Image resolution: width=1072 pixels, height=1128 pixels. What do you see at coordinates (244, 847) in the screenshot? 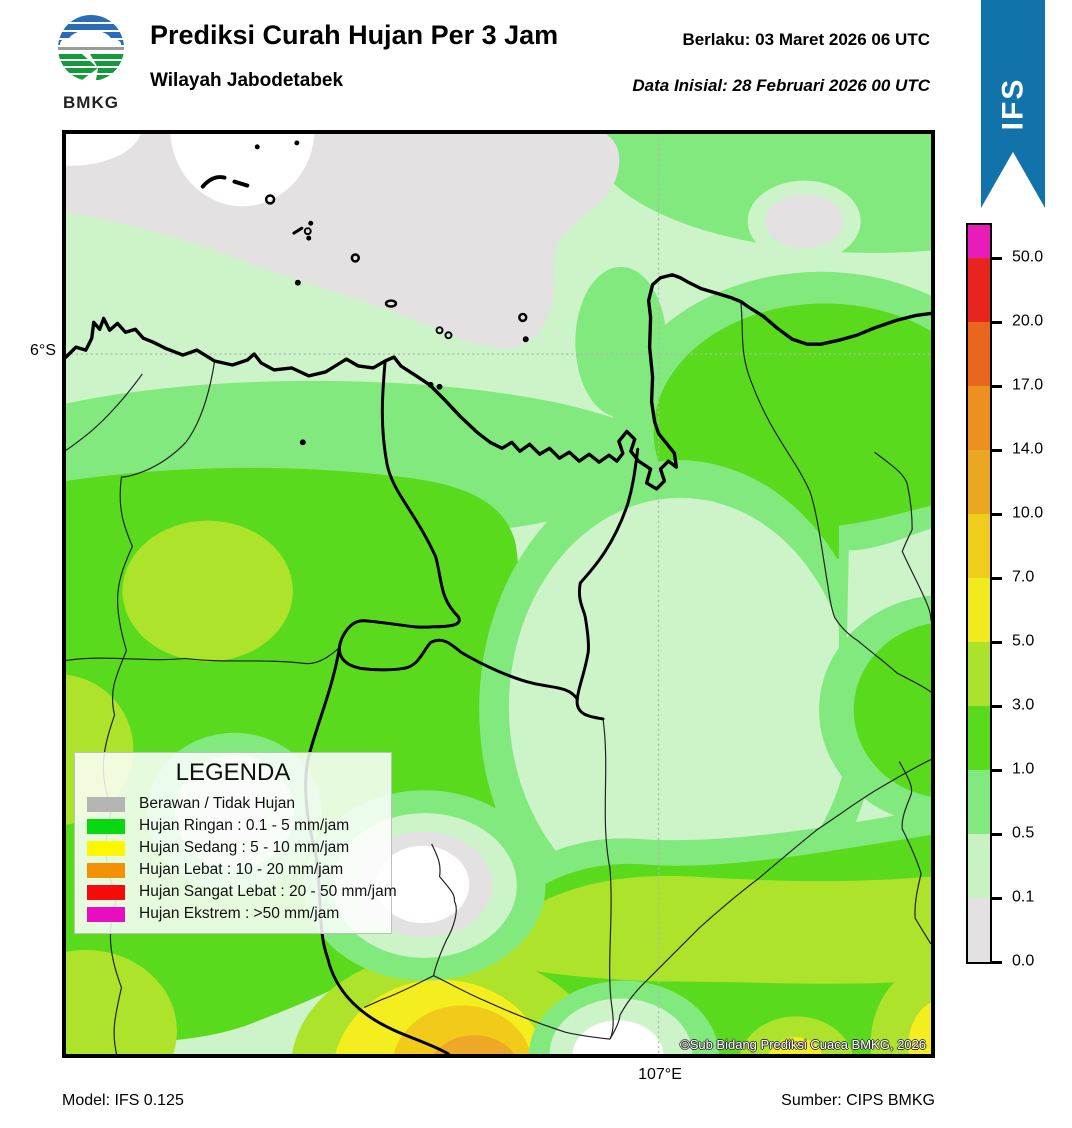
I see `legend-label: Hujan Sedang : 5 - 10 mm/jam` at bounding box center [244, 847].